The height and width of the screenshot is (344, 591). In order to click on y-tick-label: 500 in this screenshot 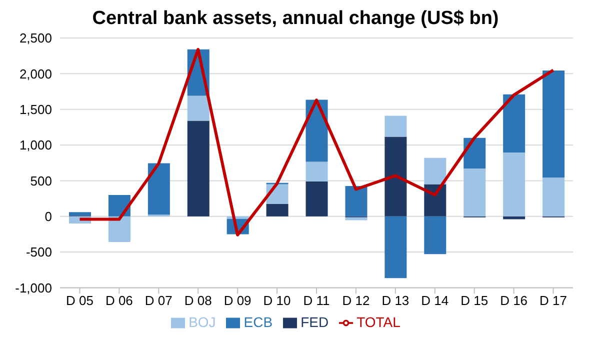, I will do `click(41, 180)`.